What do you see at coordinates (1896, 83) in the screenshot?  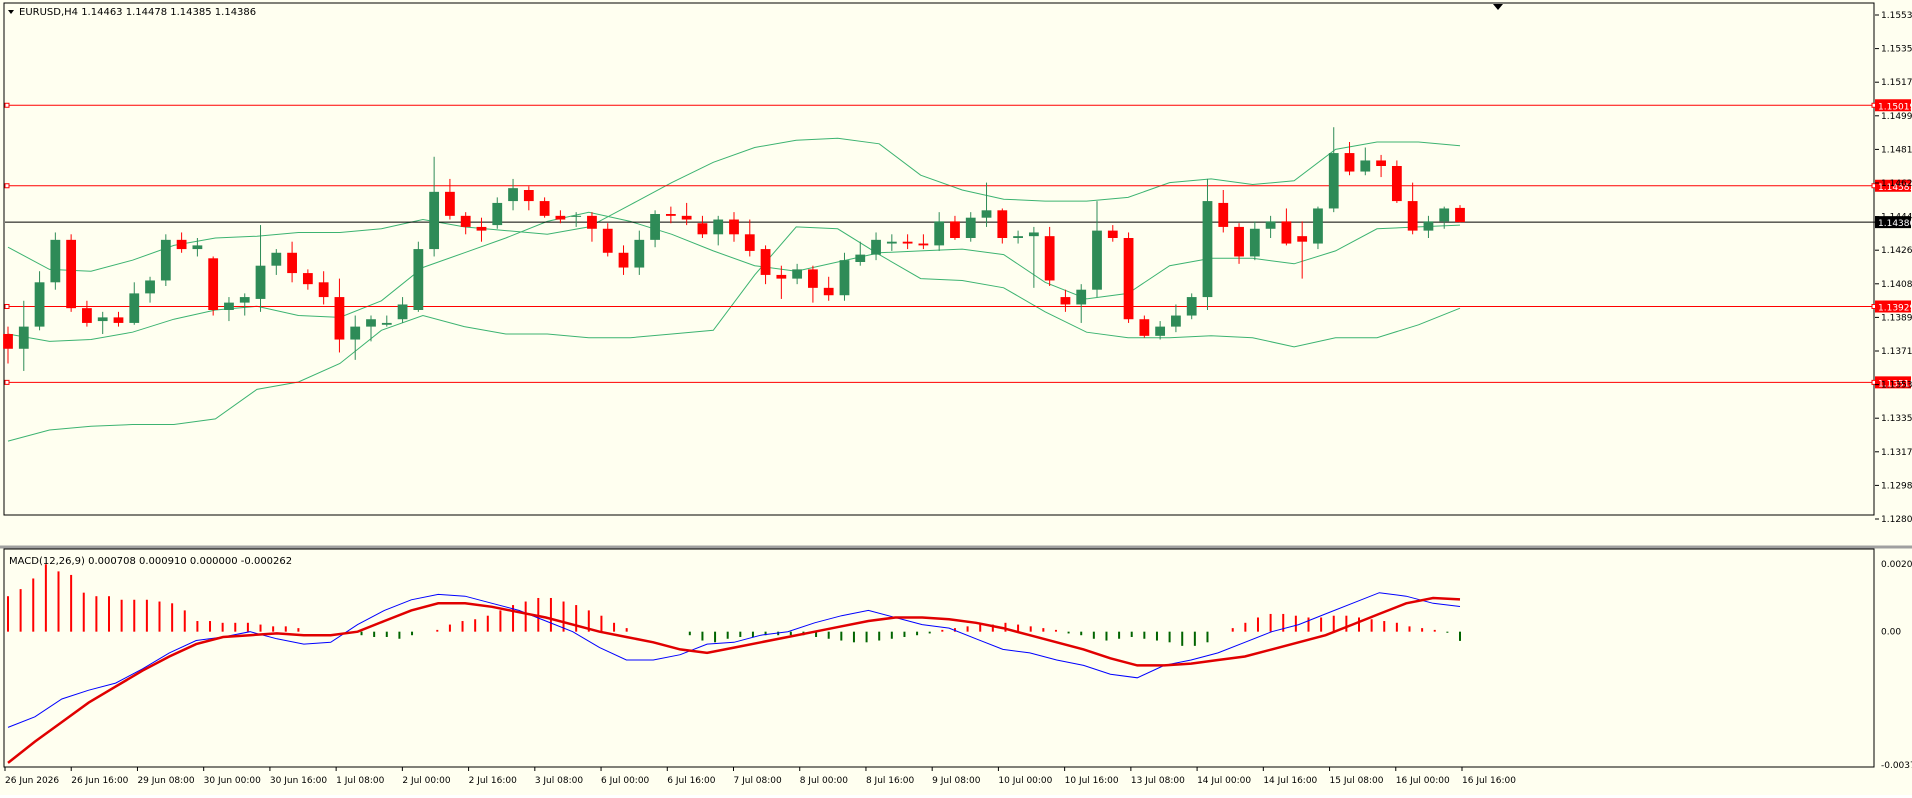 I see `price-tick-label: 1.15170` at bounding box center [1896, 83].